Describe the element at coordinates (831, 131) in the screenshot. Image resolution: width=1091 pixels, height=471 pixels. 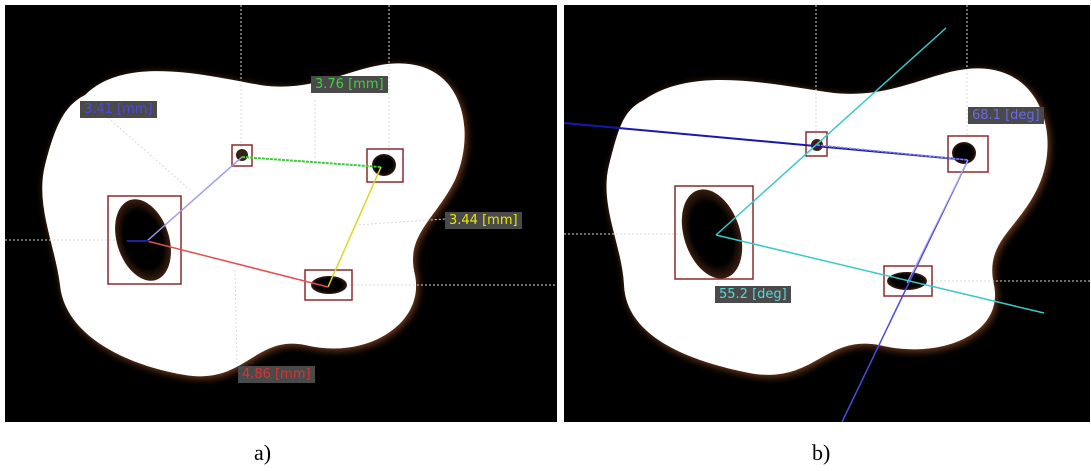
I see `angle-line-cyan-upper` at that location.